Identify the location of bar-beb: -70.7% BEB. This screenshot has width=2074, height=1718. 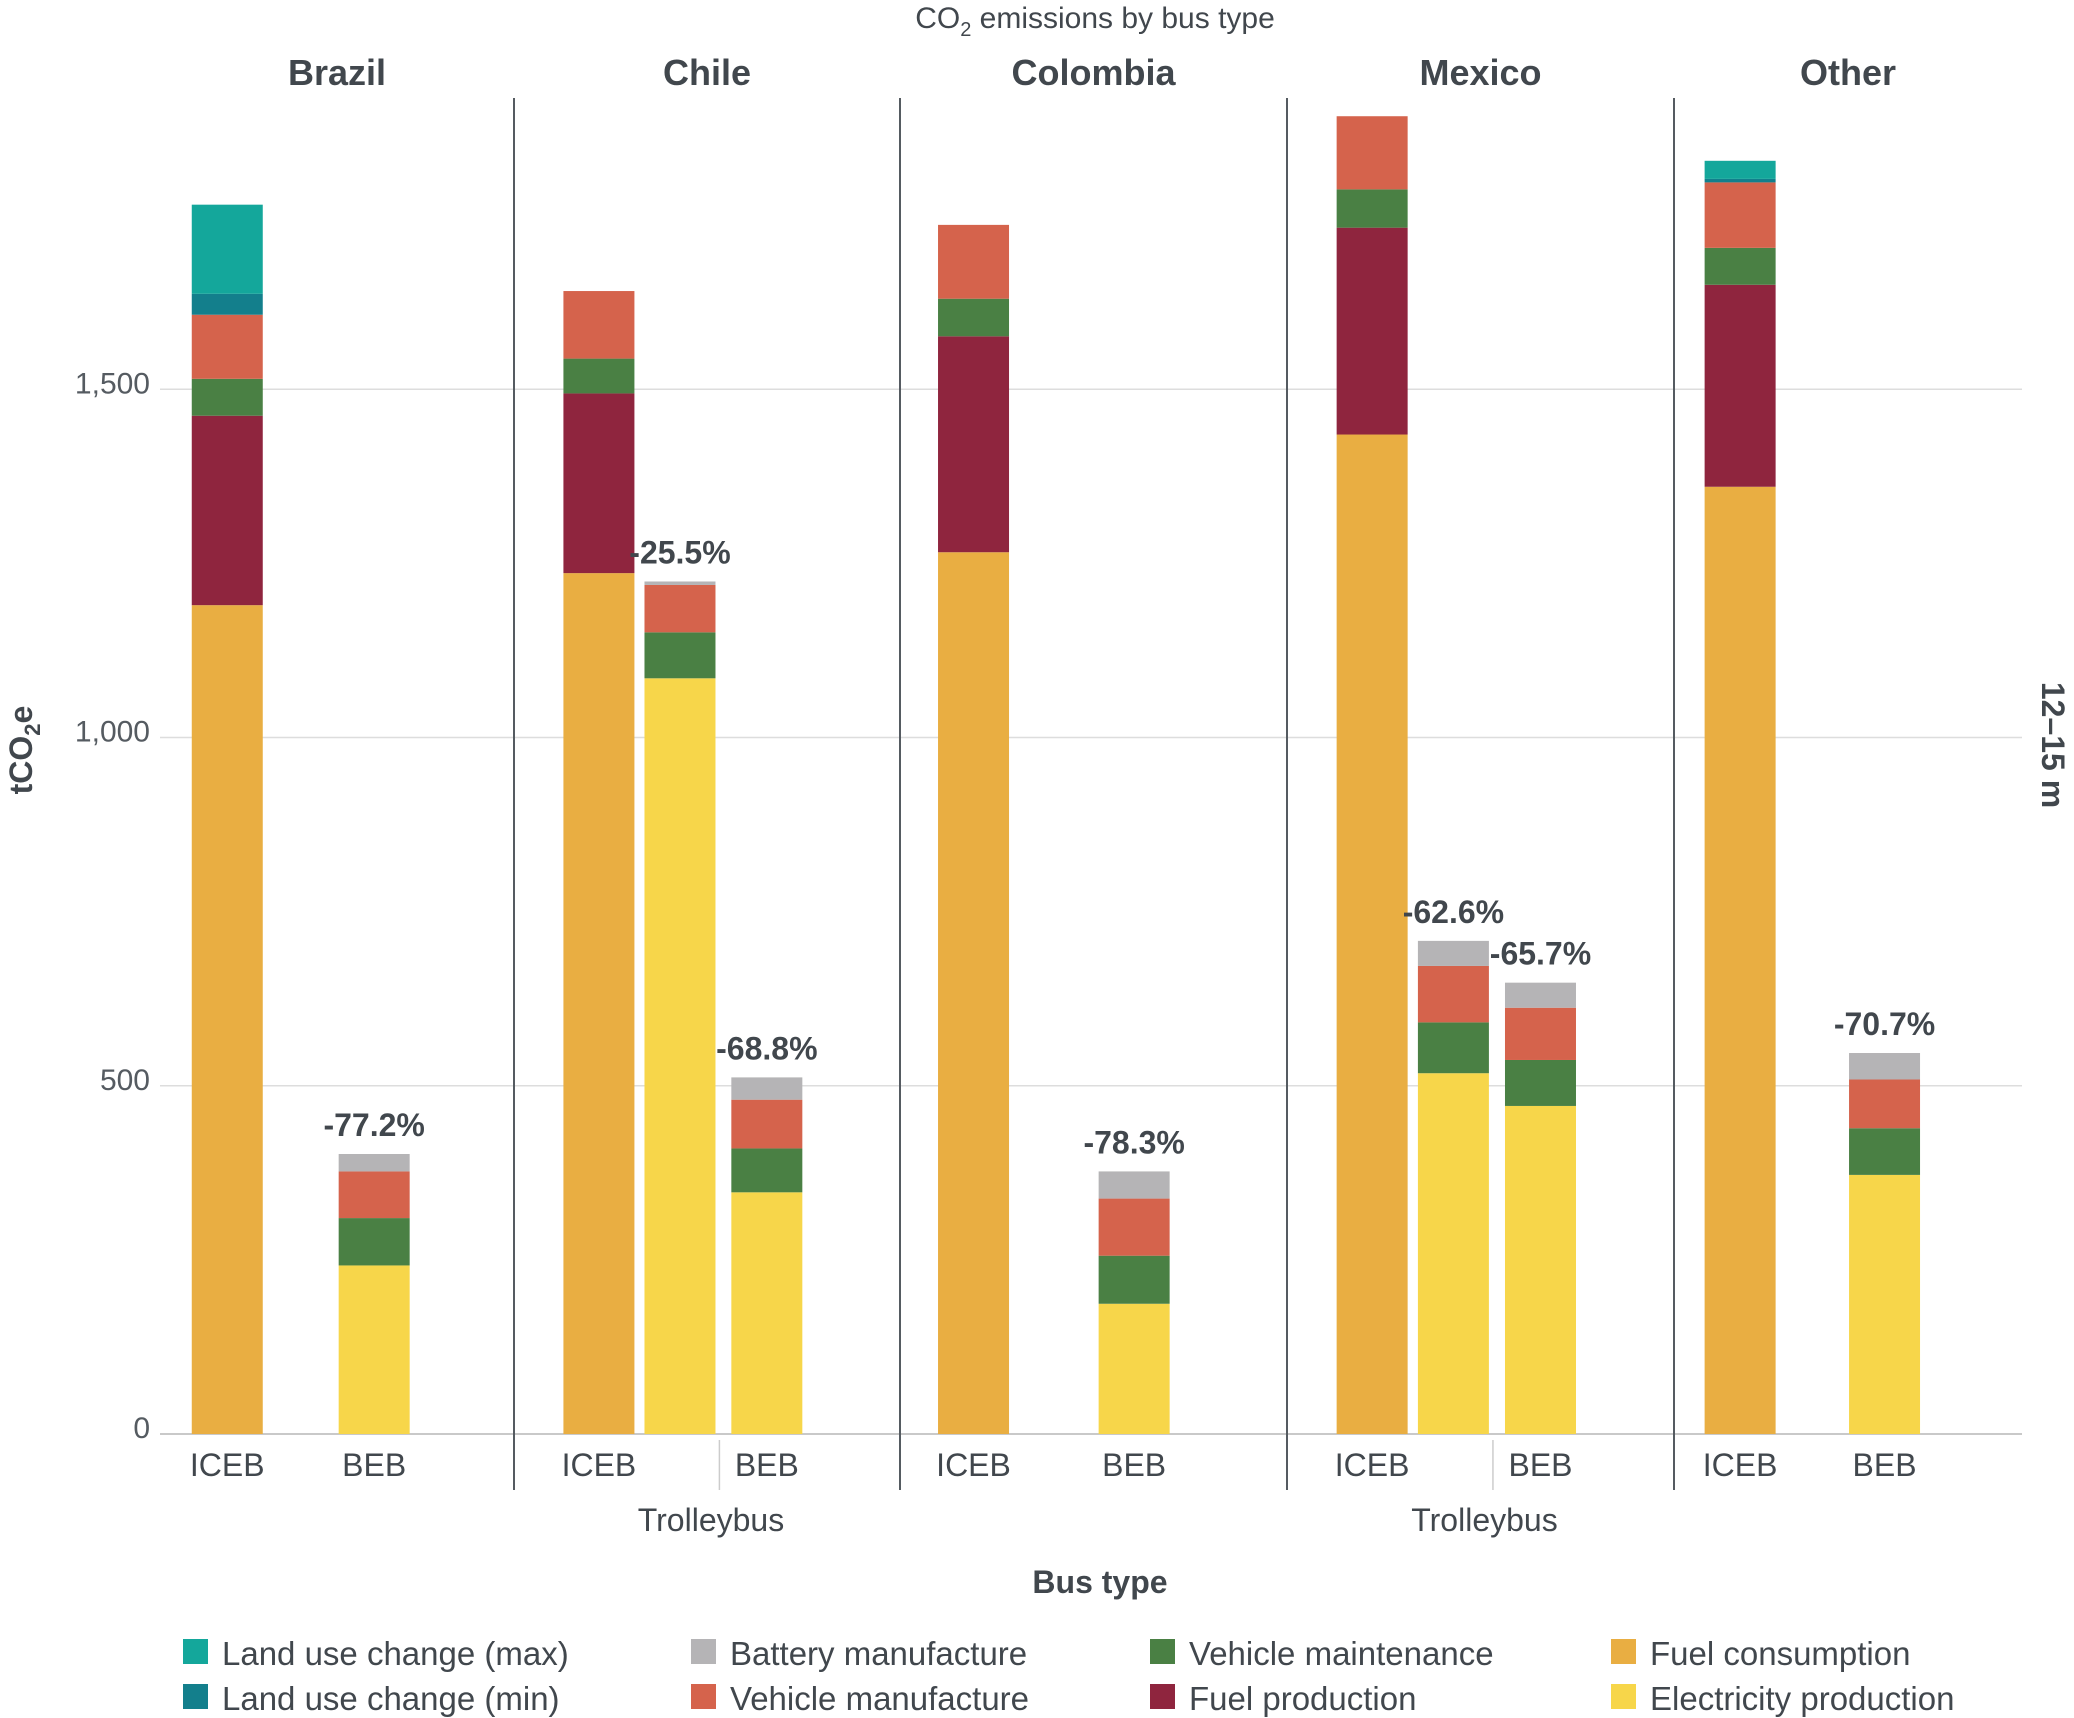
(1884, 1244).